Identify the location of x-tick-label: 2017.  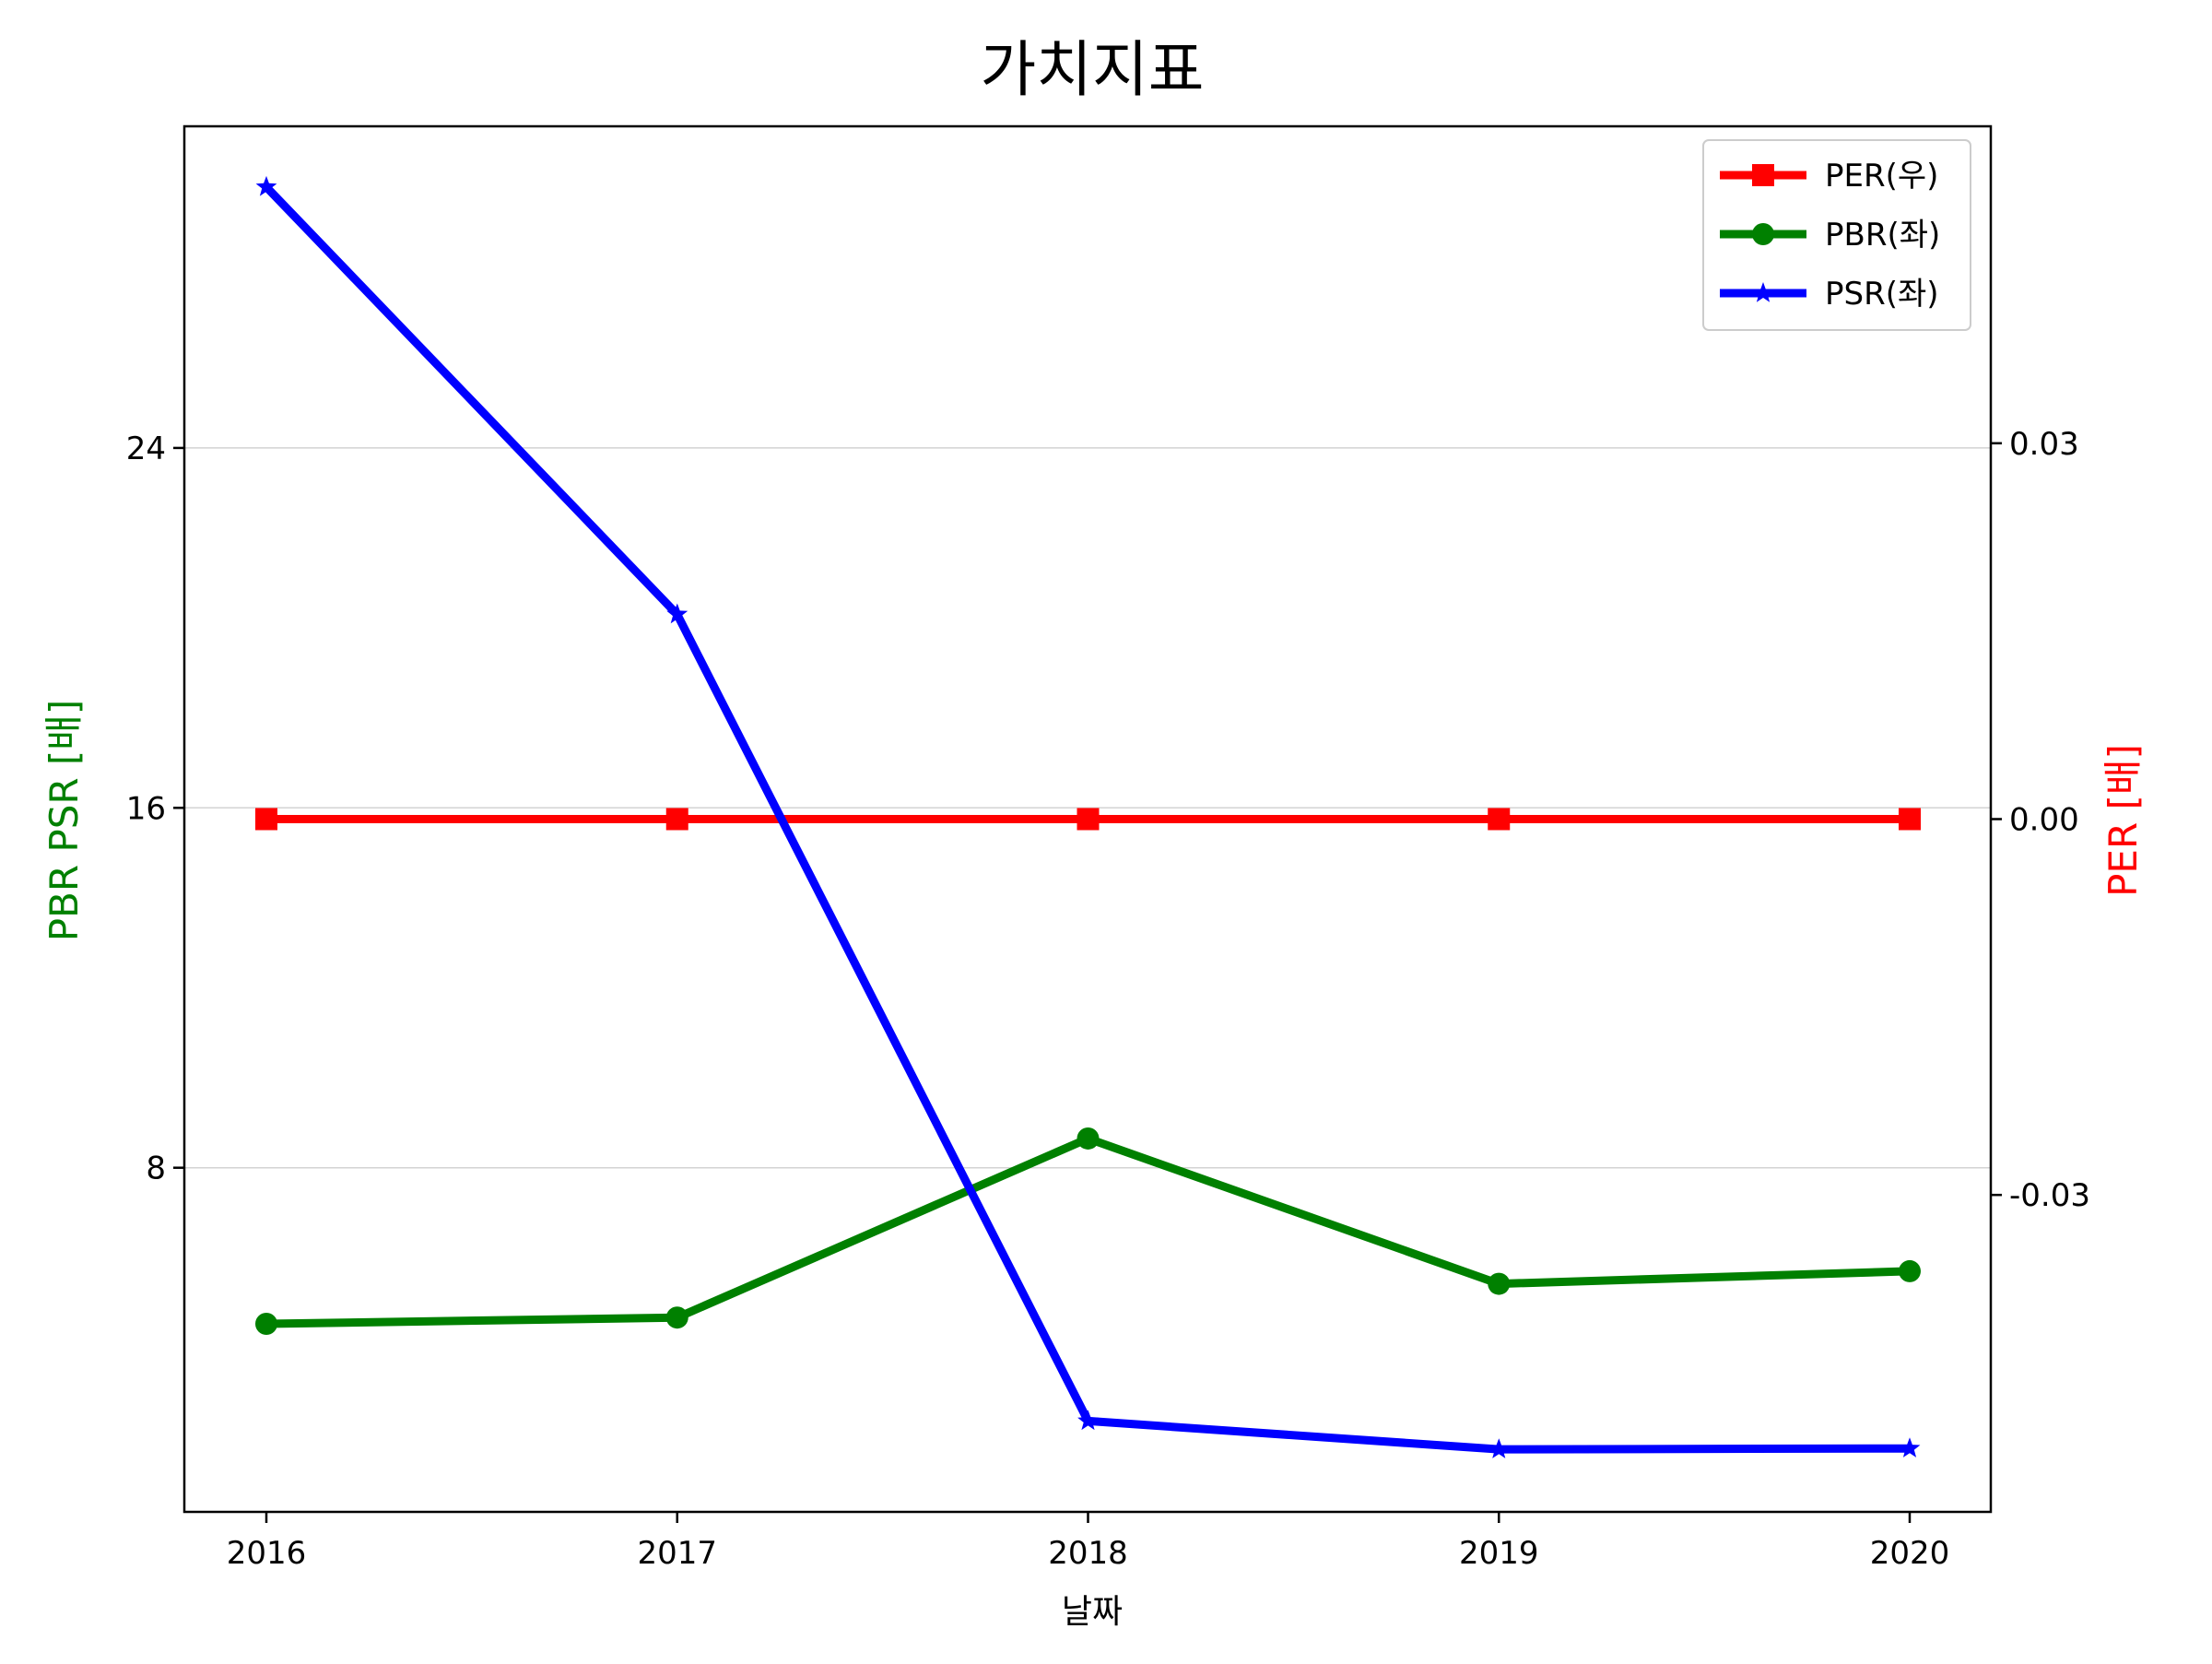
(677, 1553).